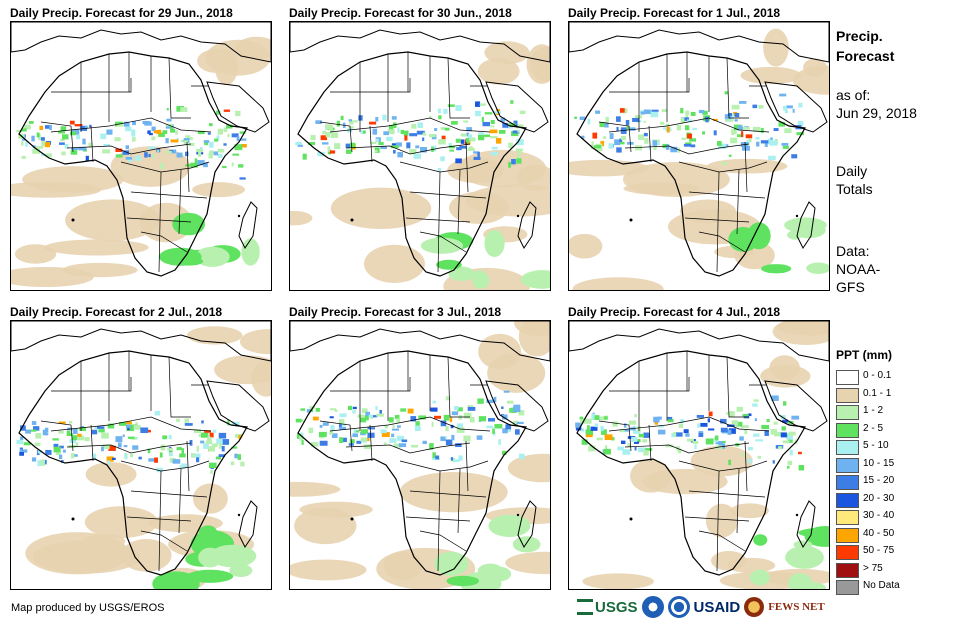 Image resolution: width=967 pixels, height=626 pixels. What do you see at coordinates (400, 13) in the screenshot?
I see `panel-title-2: Daily Precip. Forecast for 30 Jun., 2018` at bounding box center [400, 13].